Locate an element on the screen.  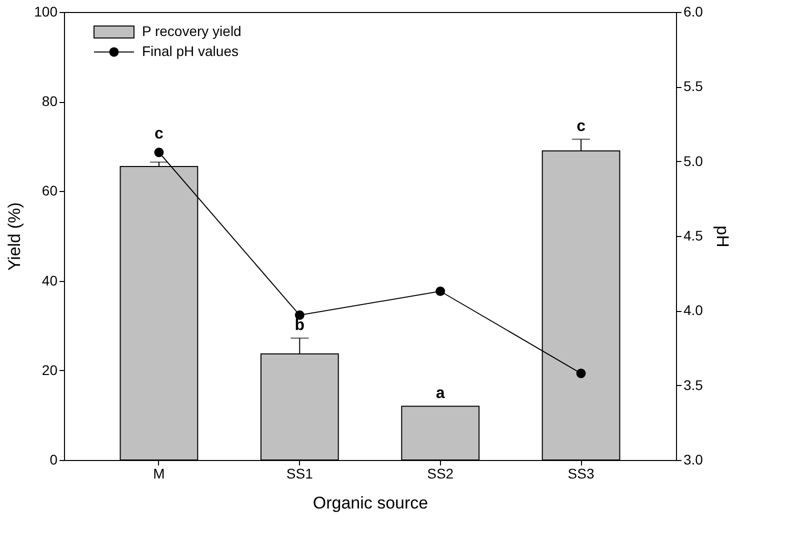
y2-tick-label: 4.0 is located at coordinates (694, 310).